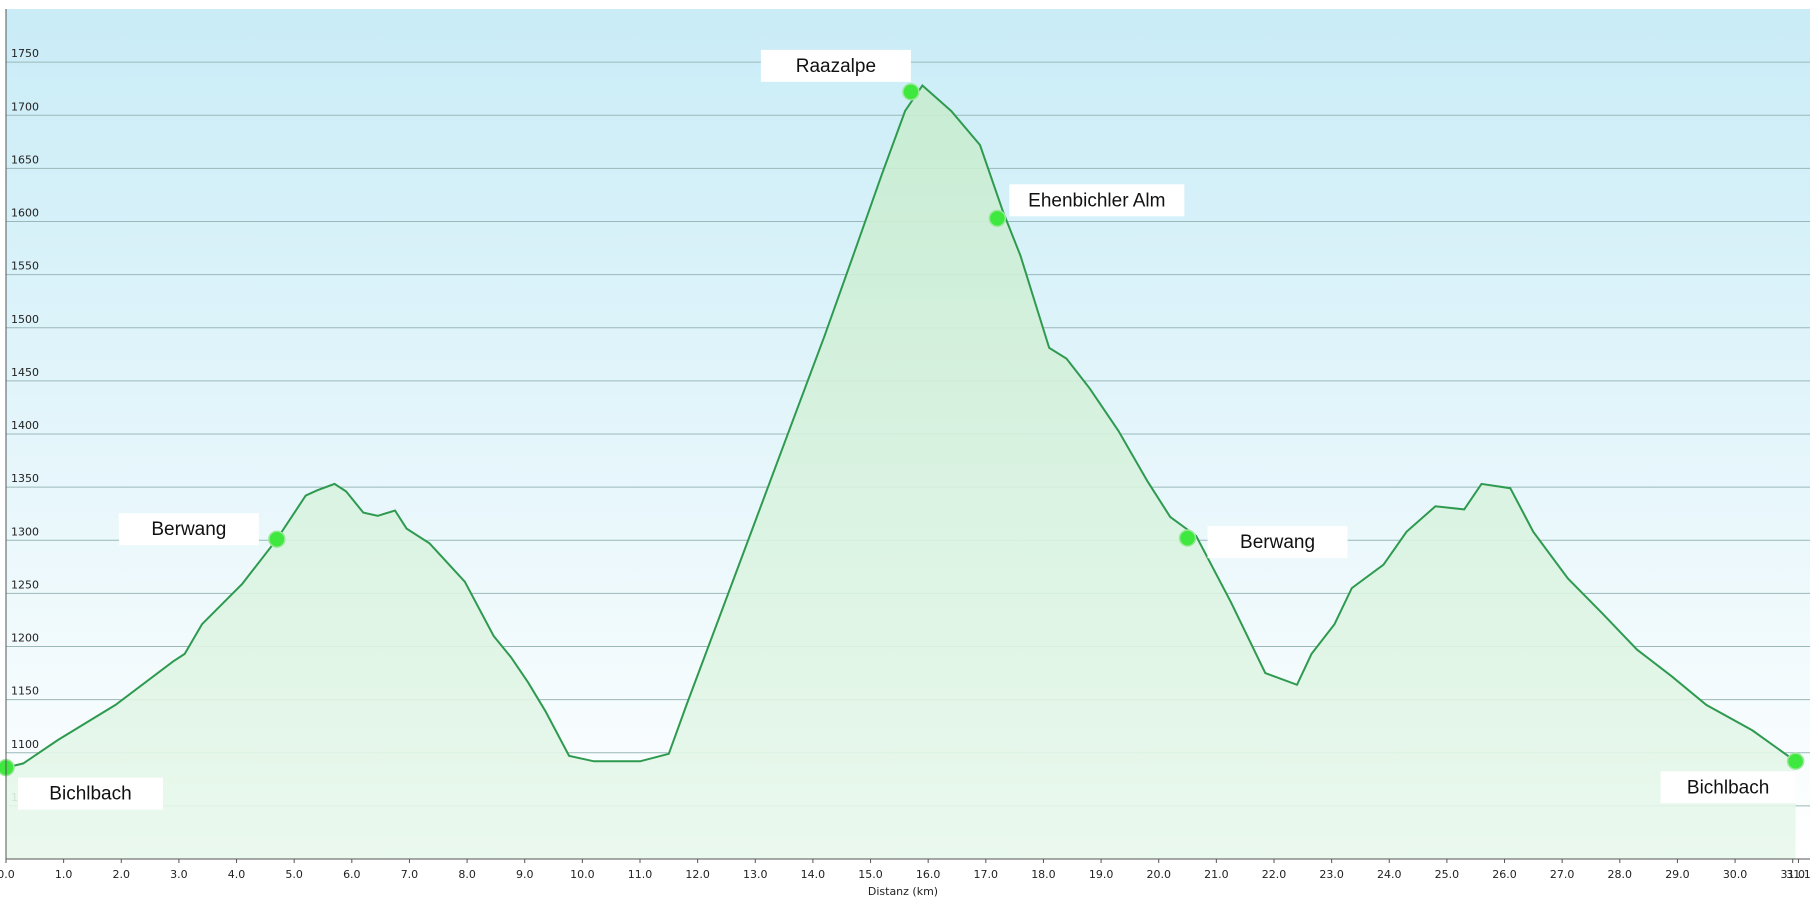 This screenshot has width=1819, height=904. Describe the element at coordinates (25, 531) in the screenshot. I see `y-tick-label: 1300` at that location.